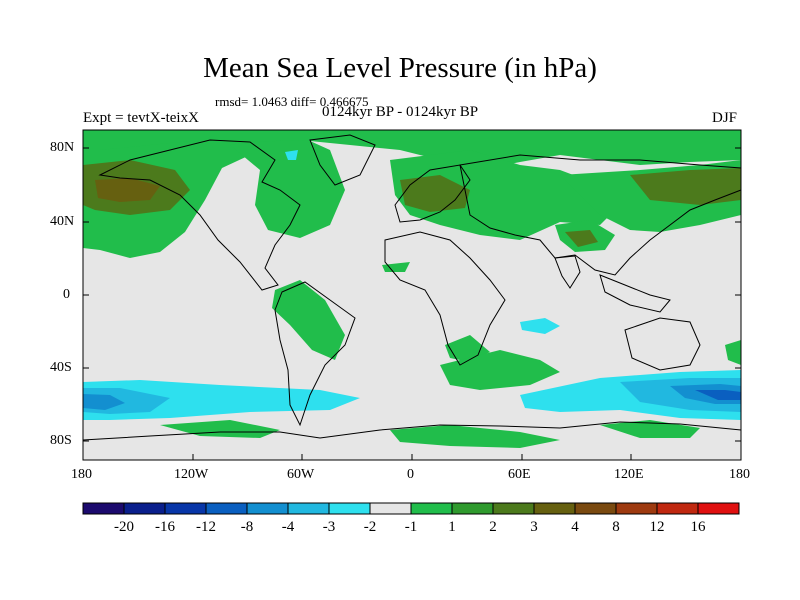 This screenshot has width=800, height=600. I want to click on olive-region-europe, so click(435, 193).